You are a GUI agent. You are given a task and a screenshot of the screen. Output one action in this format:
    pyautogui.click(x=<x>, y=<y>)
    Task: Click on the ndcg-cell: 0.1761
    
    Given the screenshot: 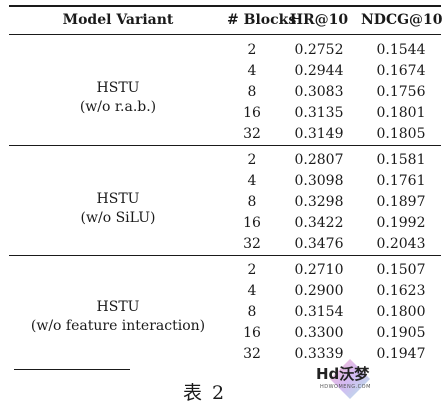 What is the action you would take?
    pyautogui.click(x=401, y=181)
    